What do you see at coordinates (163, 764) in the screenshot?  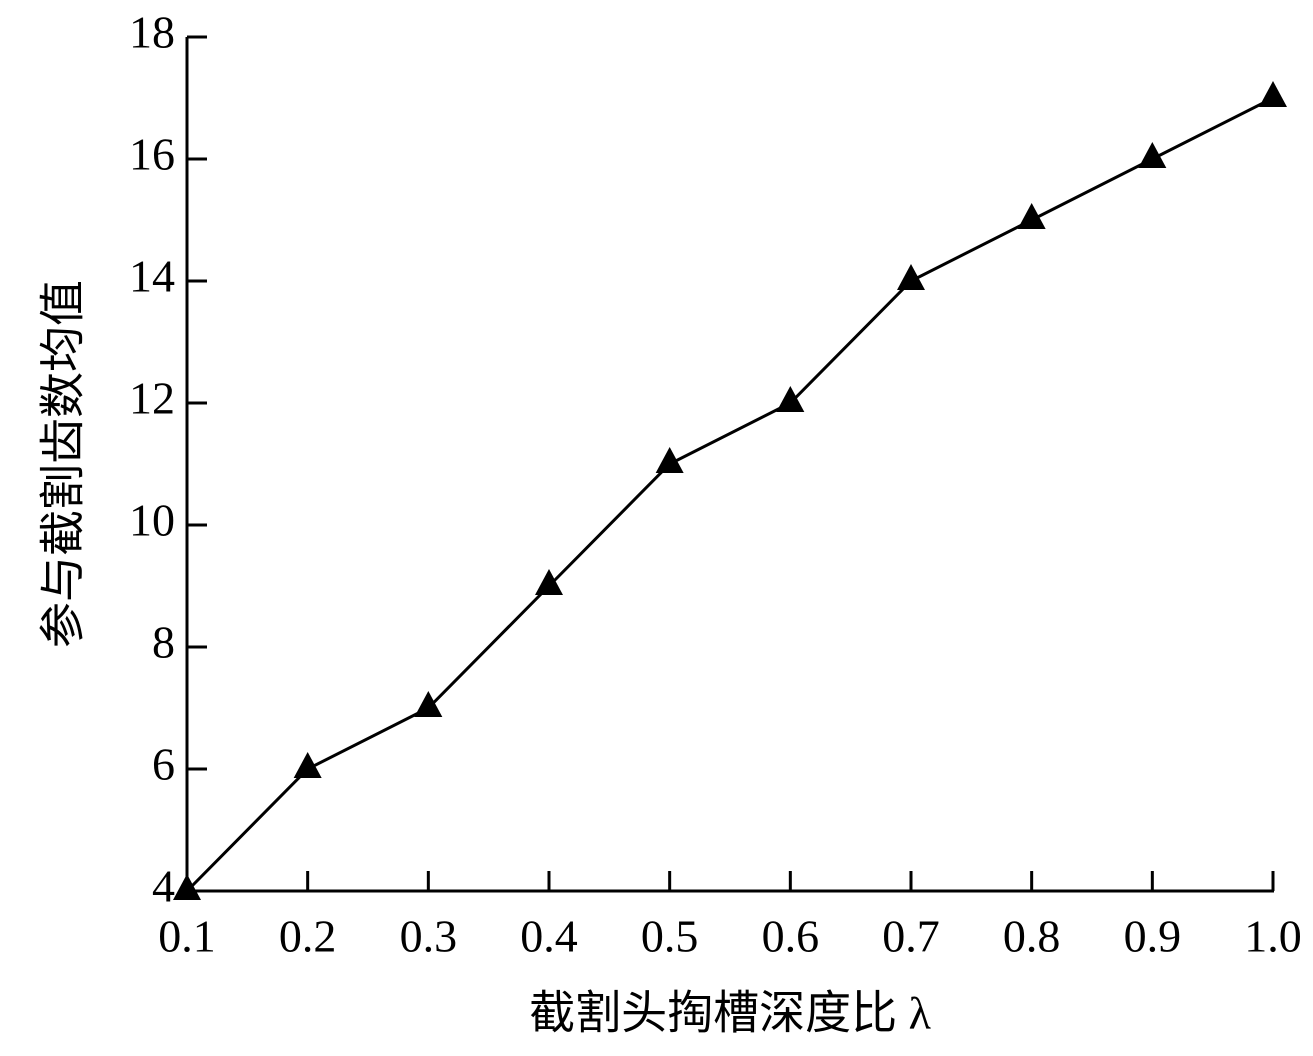 I see `y-tick-label: 6` at bounding box center [163, 764].